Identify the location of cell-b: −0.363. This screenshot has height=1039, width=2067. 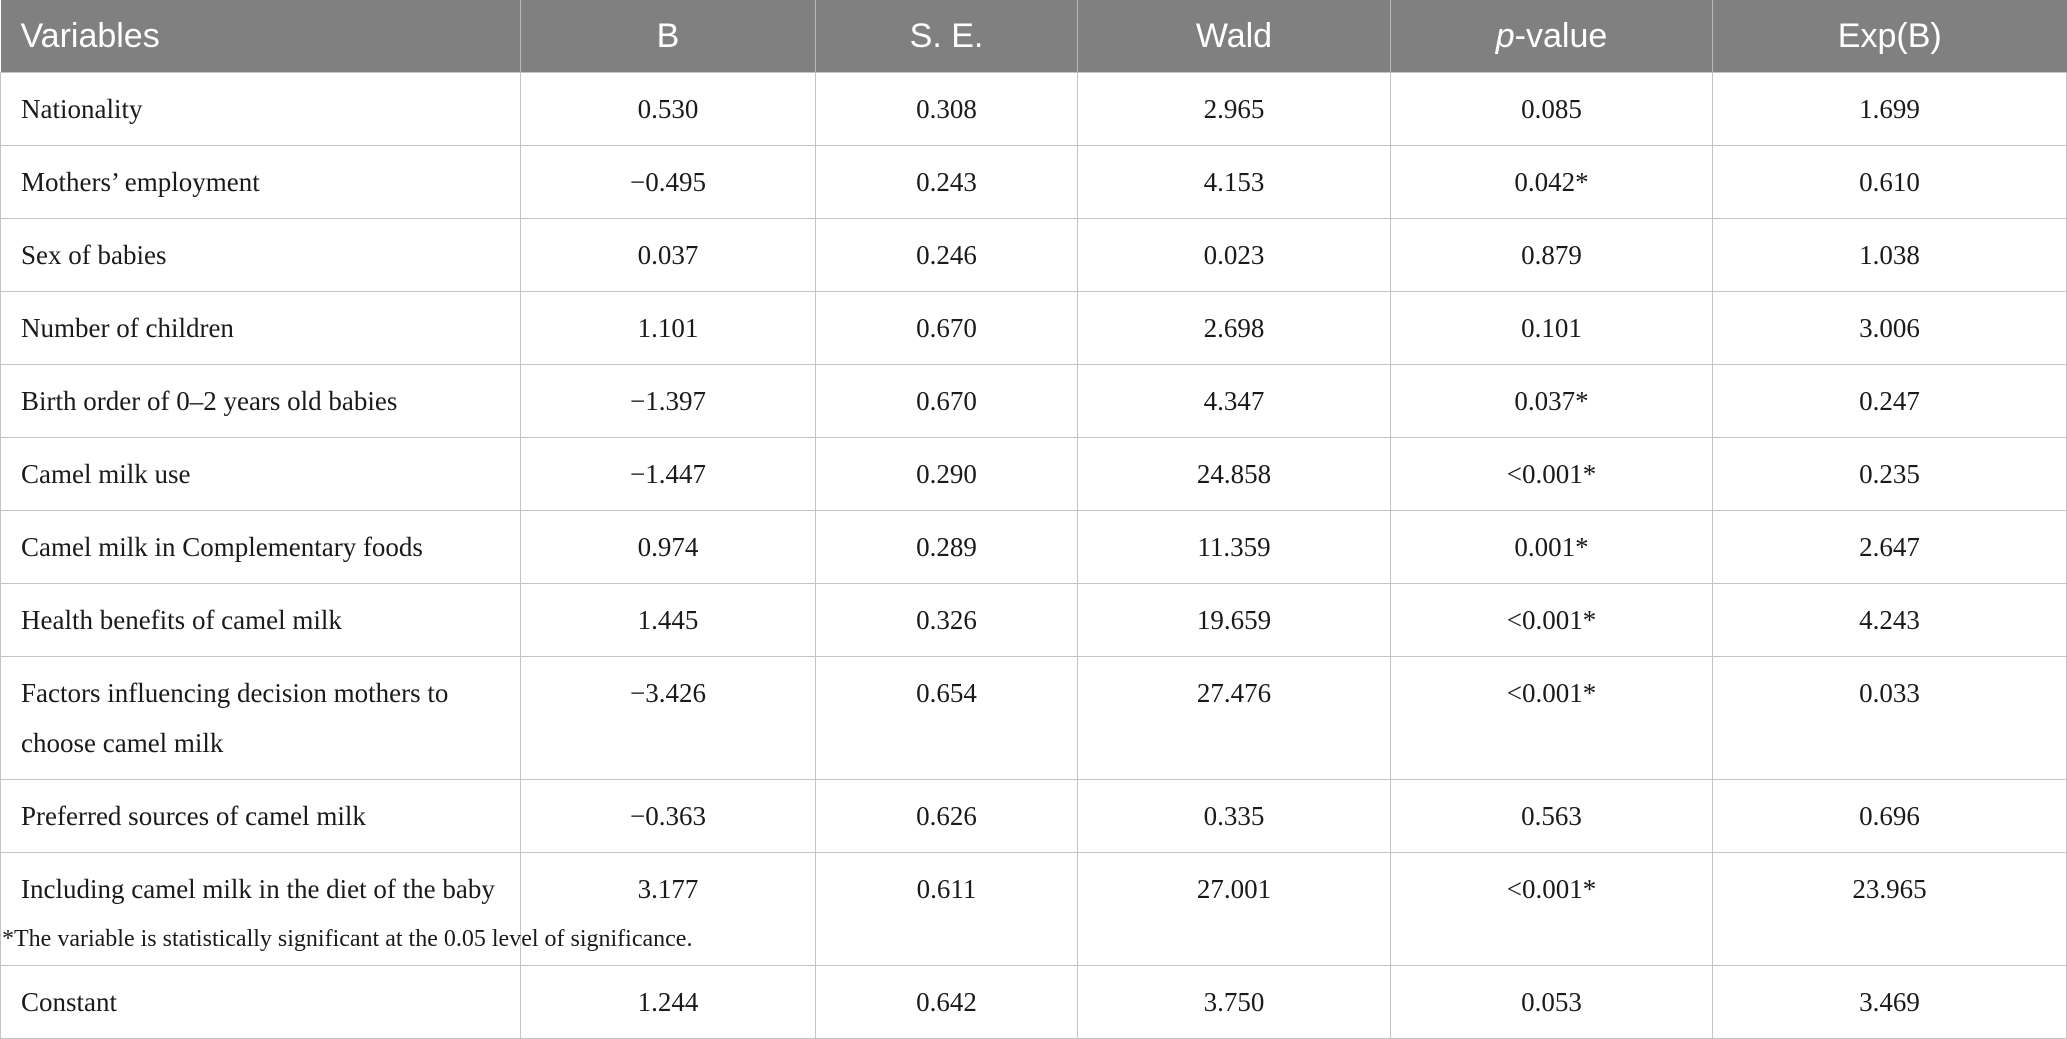
(668, 816).